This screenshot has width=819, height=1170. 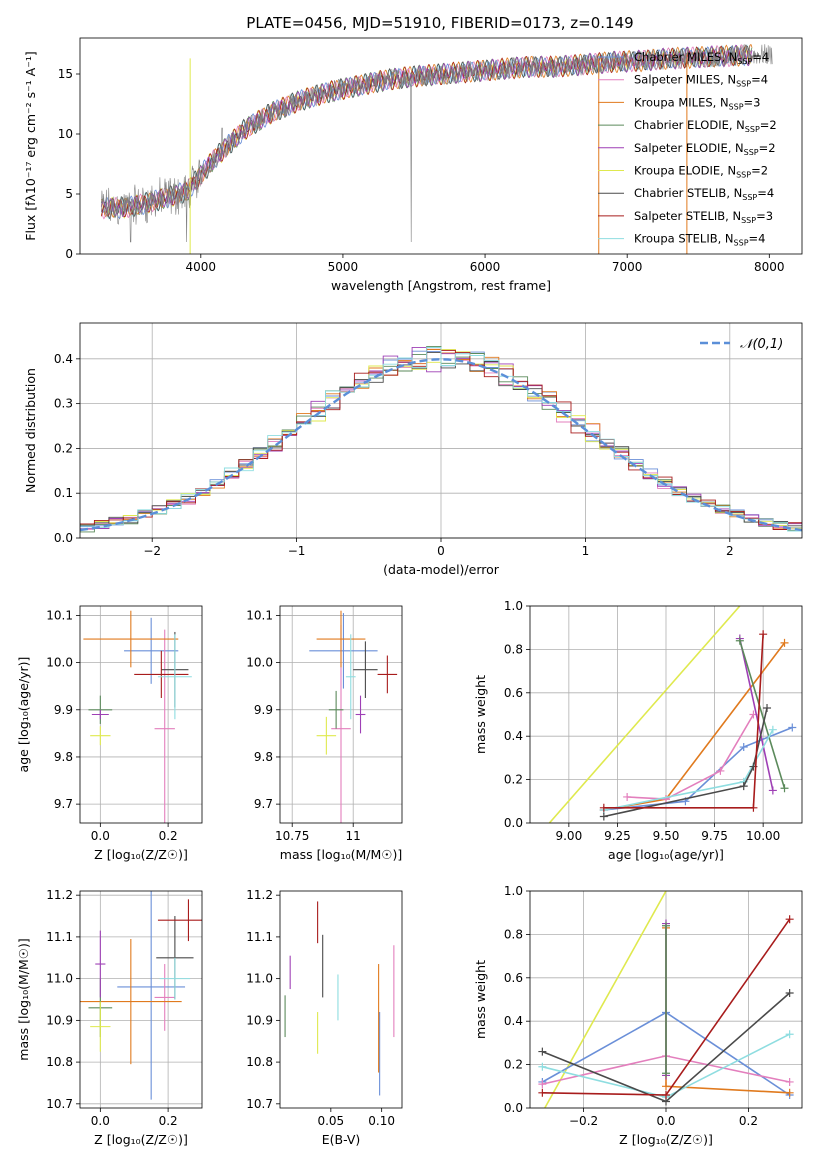 What do you see at coordinates (441, 445) in the screenshot?
I see `normal-curve` at bounding box center [441, 445].